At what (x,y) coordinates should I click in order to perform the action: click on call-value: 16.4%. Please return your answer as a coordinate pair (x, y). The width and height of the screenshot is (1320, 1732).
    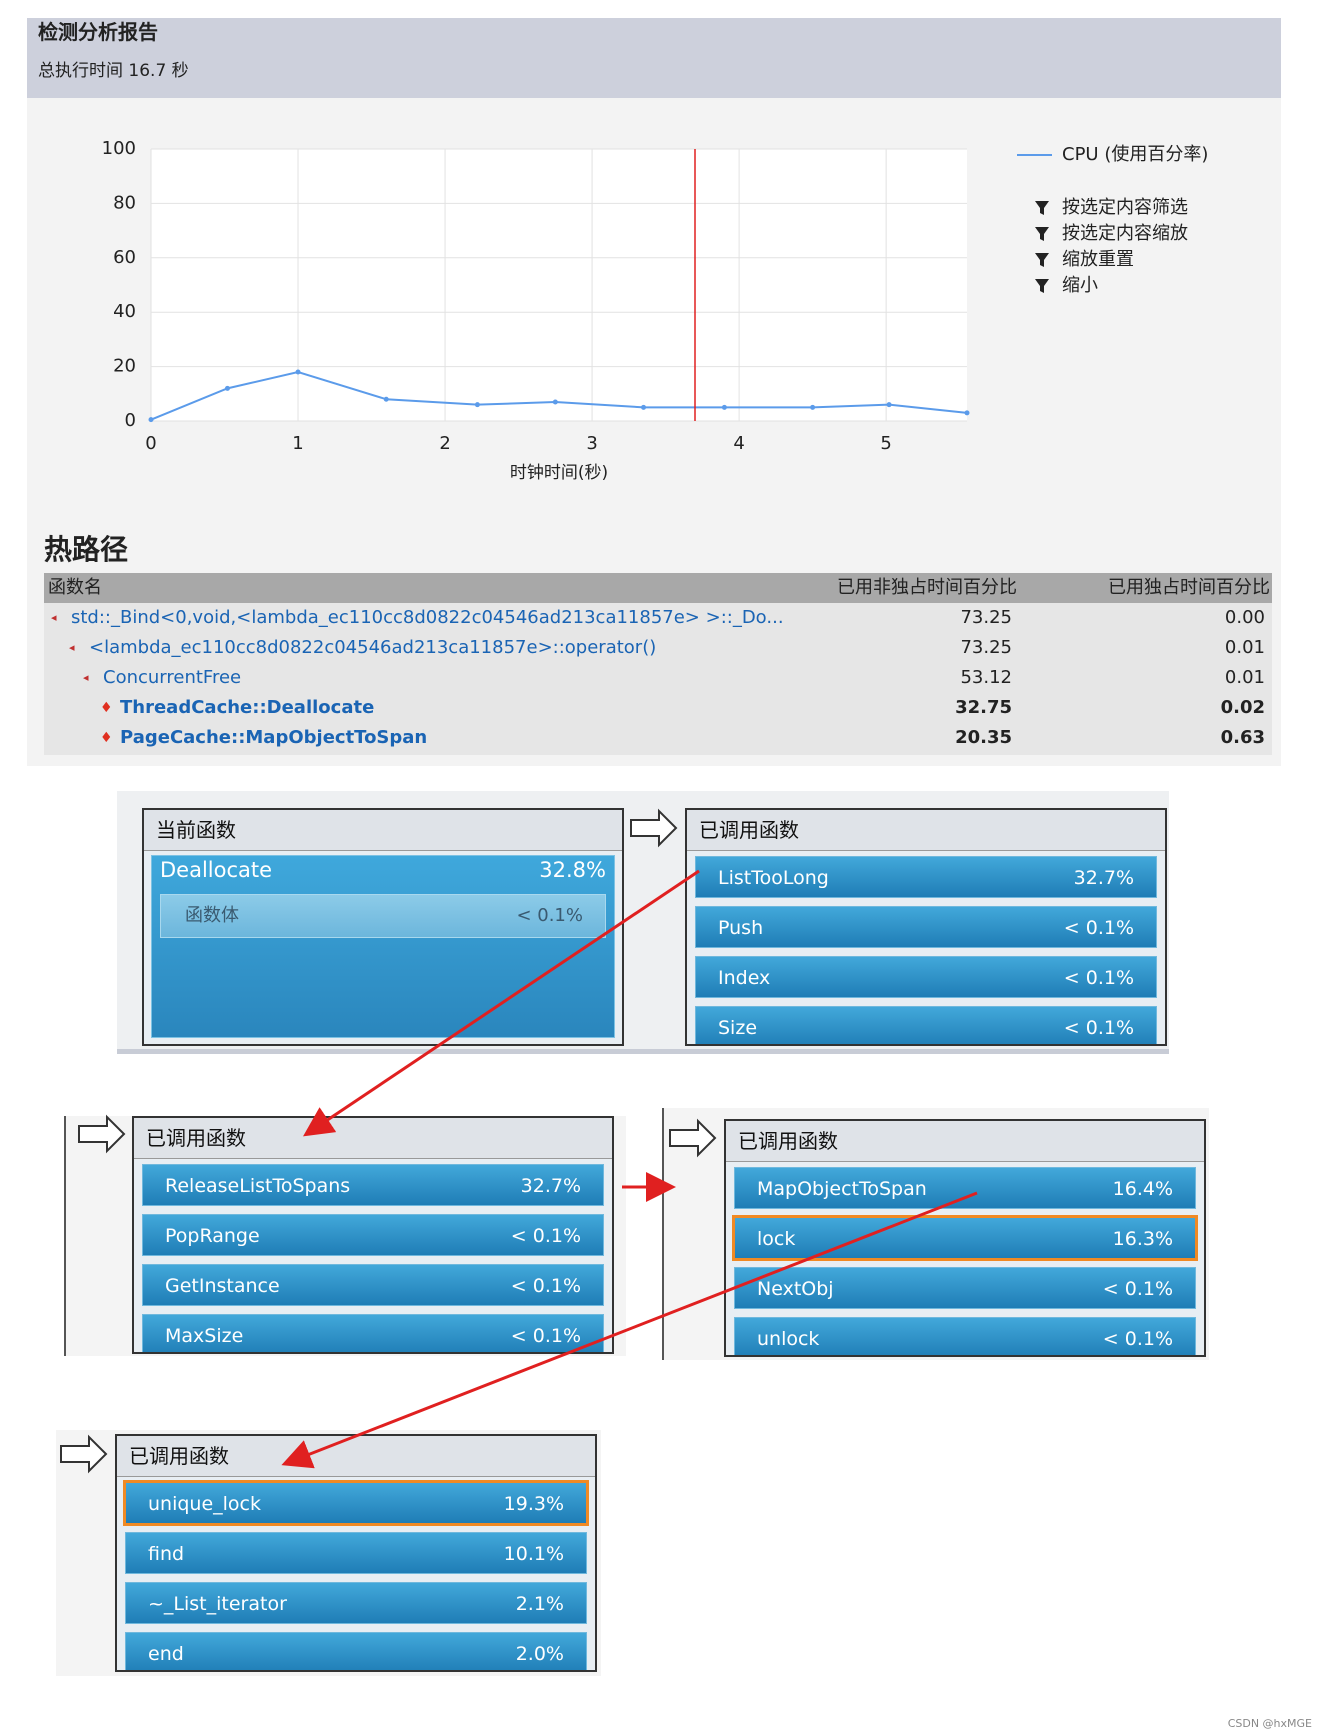
    Looking at the image, I should click on (1142, 1189).